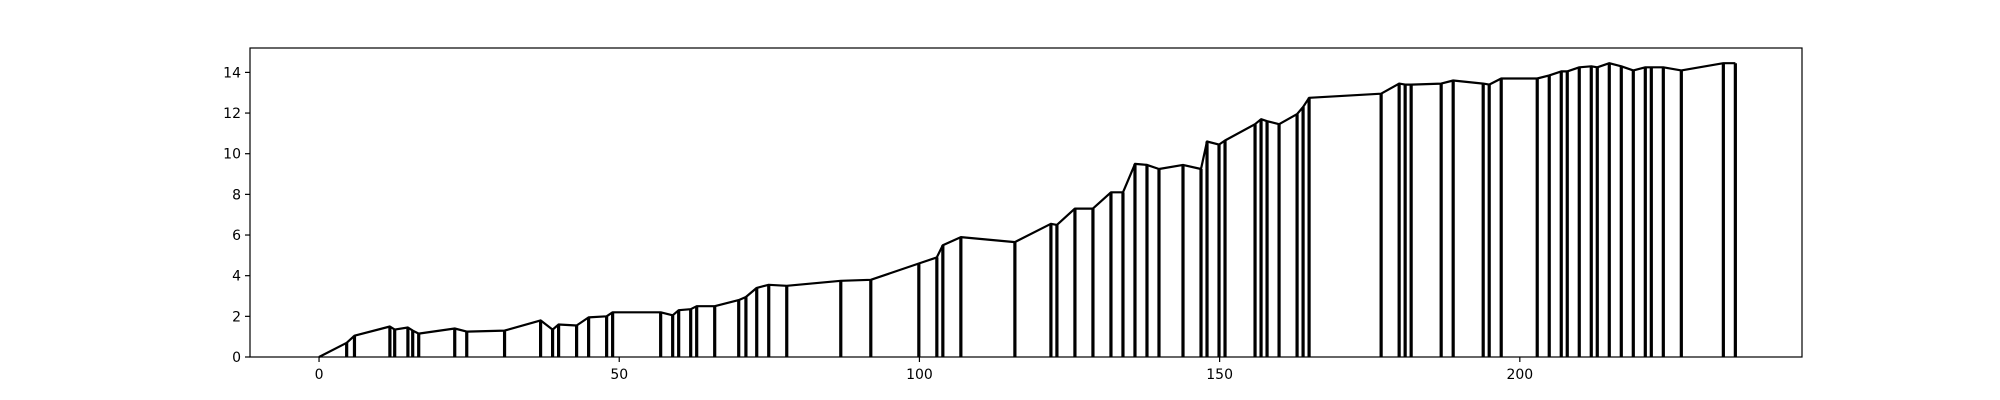 The image size is (2000, 400). What do you see at coordinates (236, 195) in the screenshot?
I see `y-tick-label: 8` at bounding box center [236, 195].